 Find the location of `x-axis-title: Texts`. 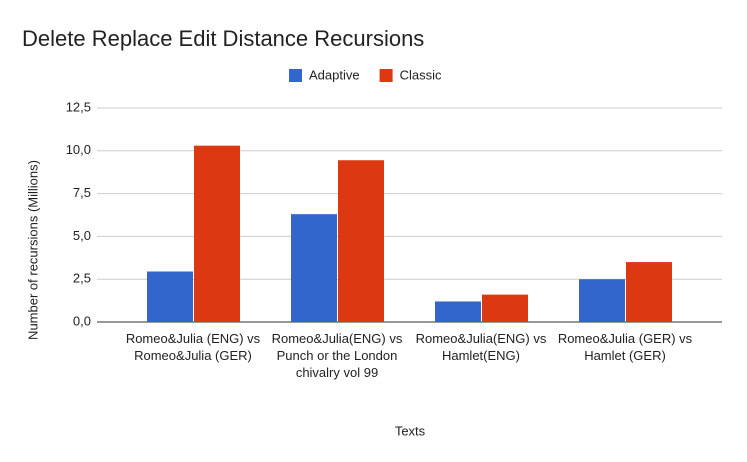

x-axis-title: Texts is located at coordinates (410, 430).